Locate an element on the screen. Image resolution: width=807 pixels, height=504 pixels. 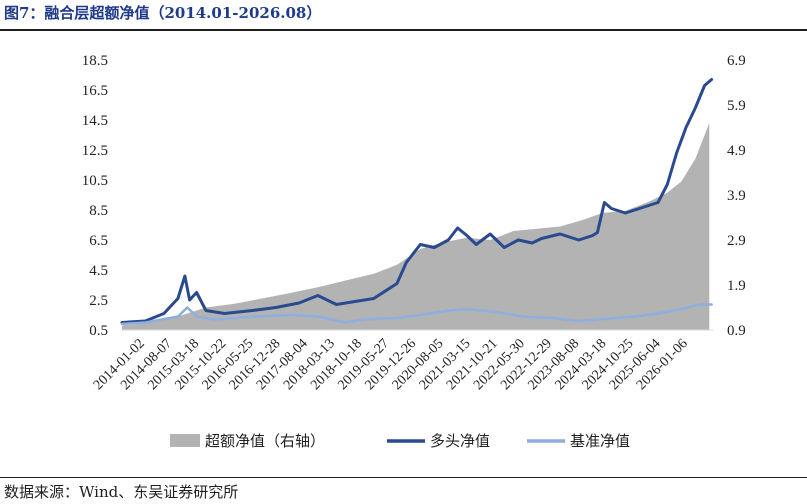
legend-item-benchmark: 基准净值 is located at coordinates (578, 441).